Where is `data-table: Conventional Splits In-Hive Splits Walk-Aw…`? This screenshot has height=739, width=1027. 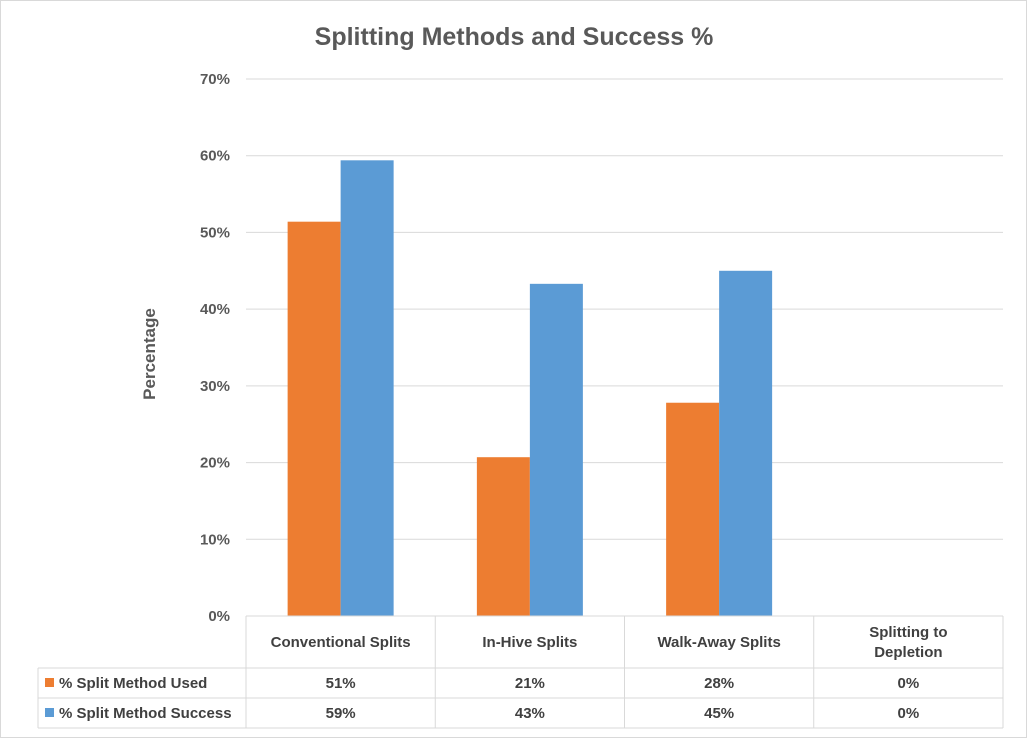 data-table: Conventional Splits In-Hive Splits Walk-Aw… is located at coordinates (520, 672).